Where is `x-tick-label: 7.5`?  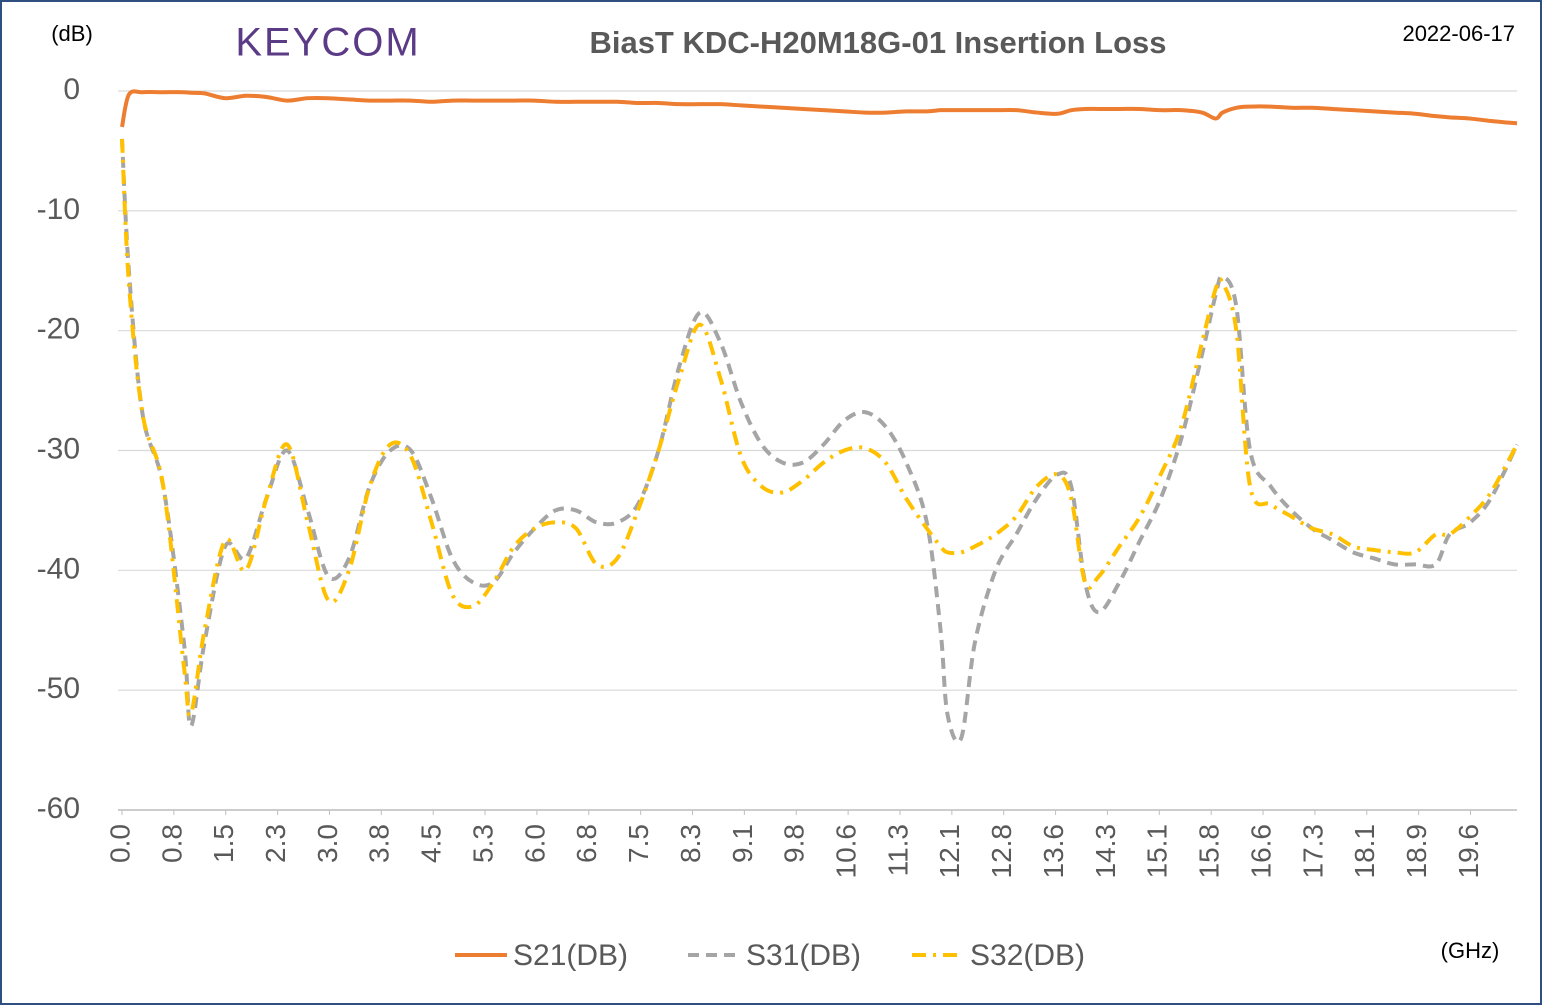
x-tick-label: 7.5 is located at coordinates (638, 843).